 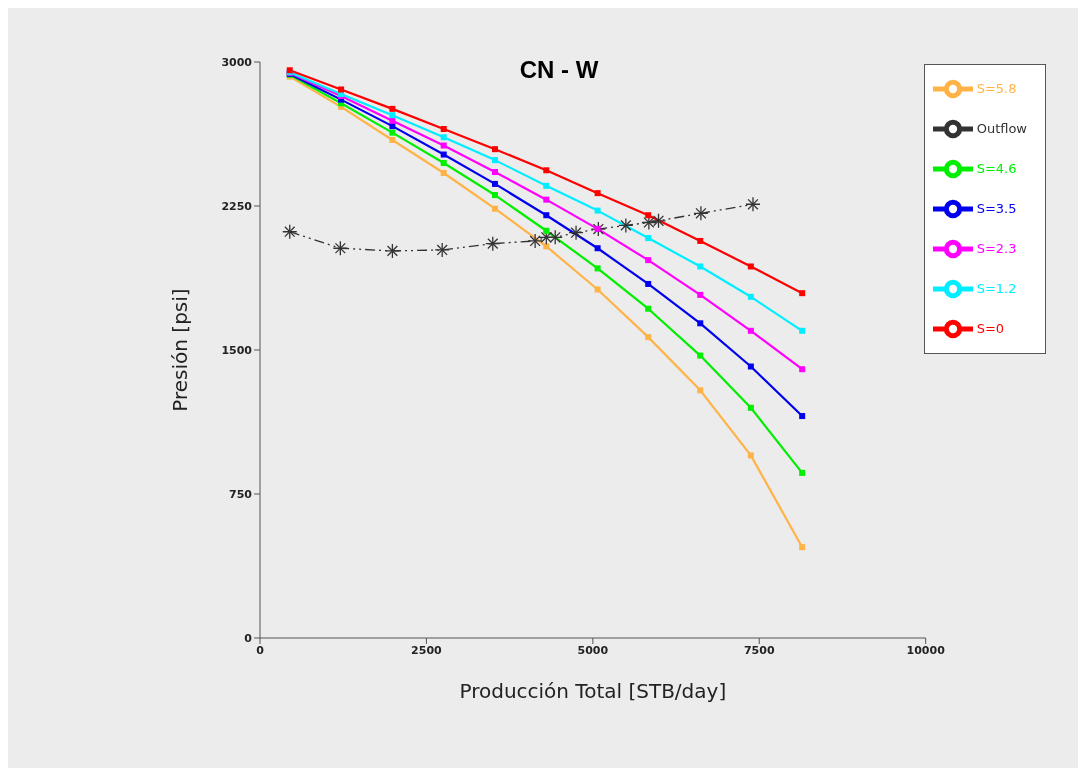 I want to click on legend-label: S=5.8, so click(x=996, y=88).